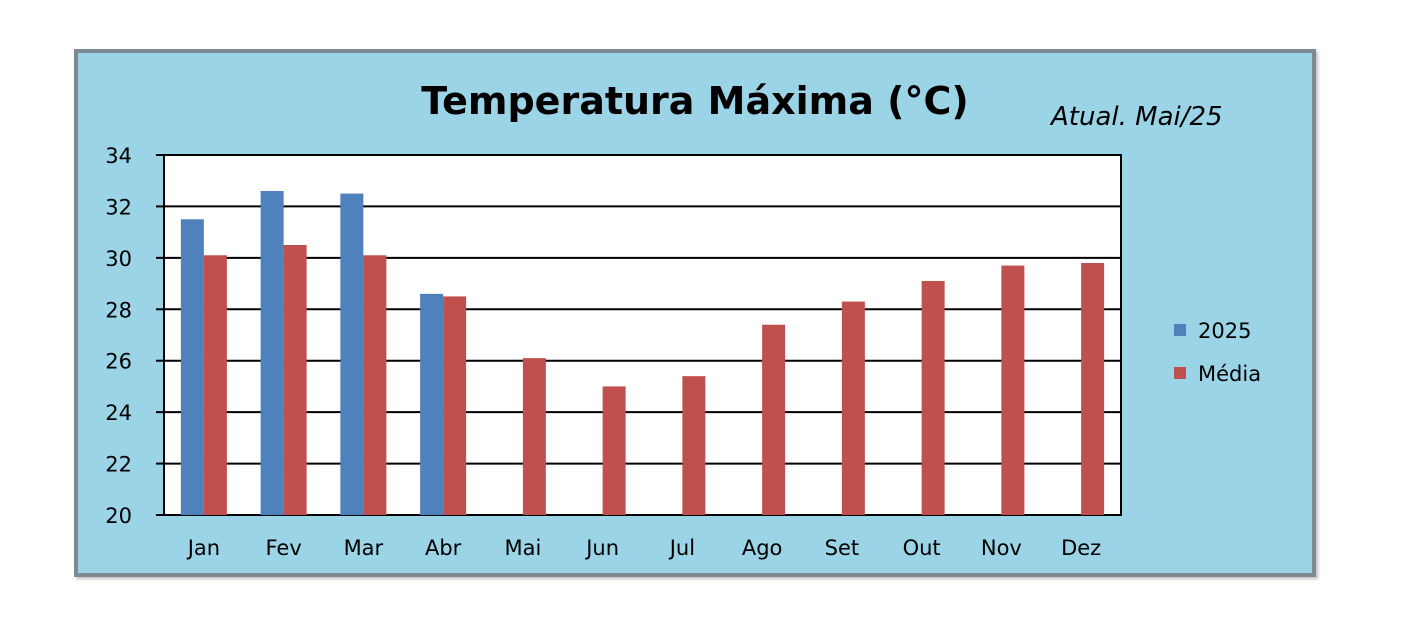 The width and height of the screenshot is (1416, 624). What do you see at coordinates (295, 380) in the screenshot?
I see `bar-media-fev` at bounding box center [295, 380].